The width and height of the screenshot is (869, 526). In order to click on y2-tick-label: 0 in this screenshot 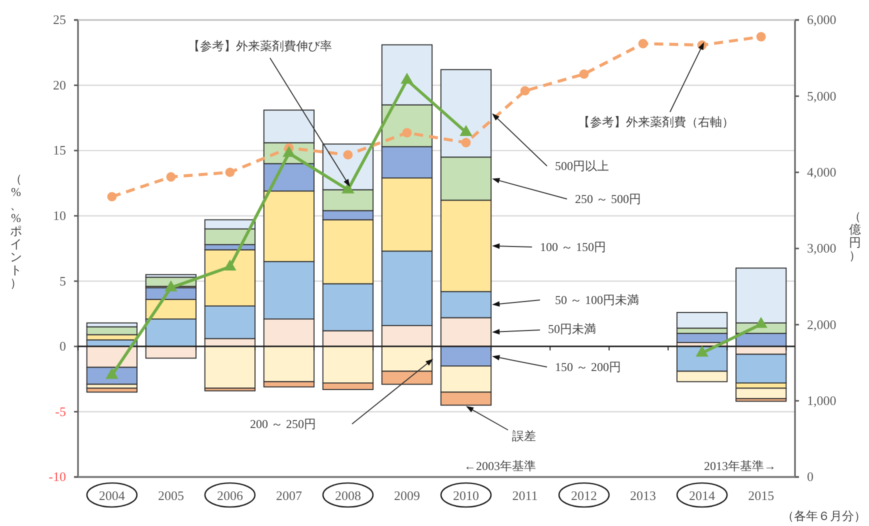, I will do `click(810, 476)`.